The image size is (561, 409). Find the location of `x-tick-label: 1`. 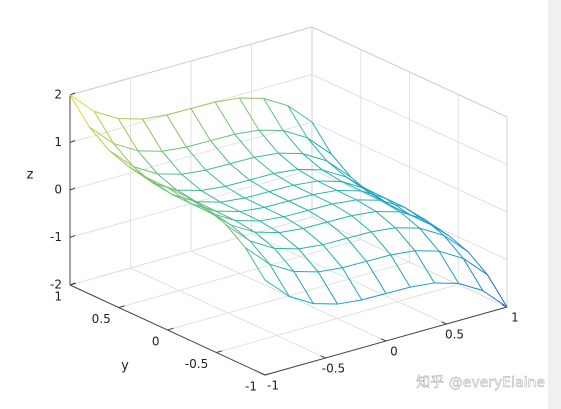

x-tick-label: 1 is located at coordinates (515, 318).